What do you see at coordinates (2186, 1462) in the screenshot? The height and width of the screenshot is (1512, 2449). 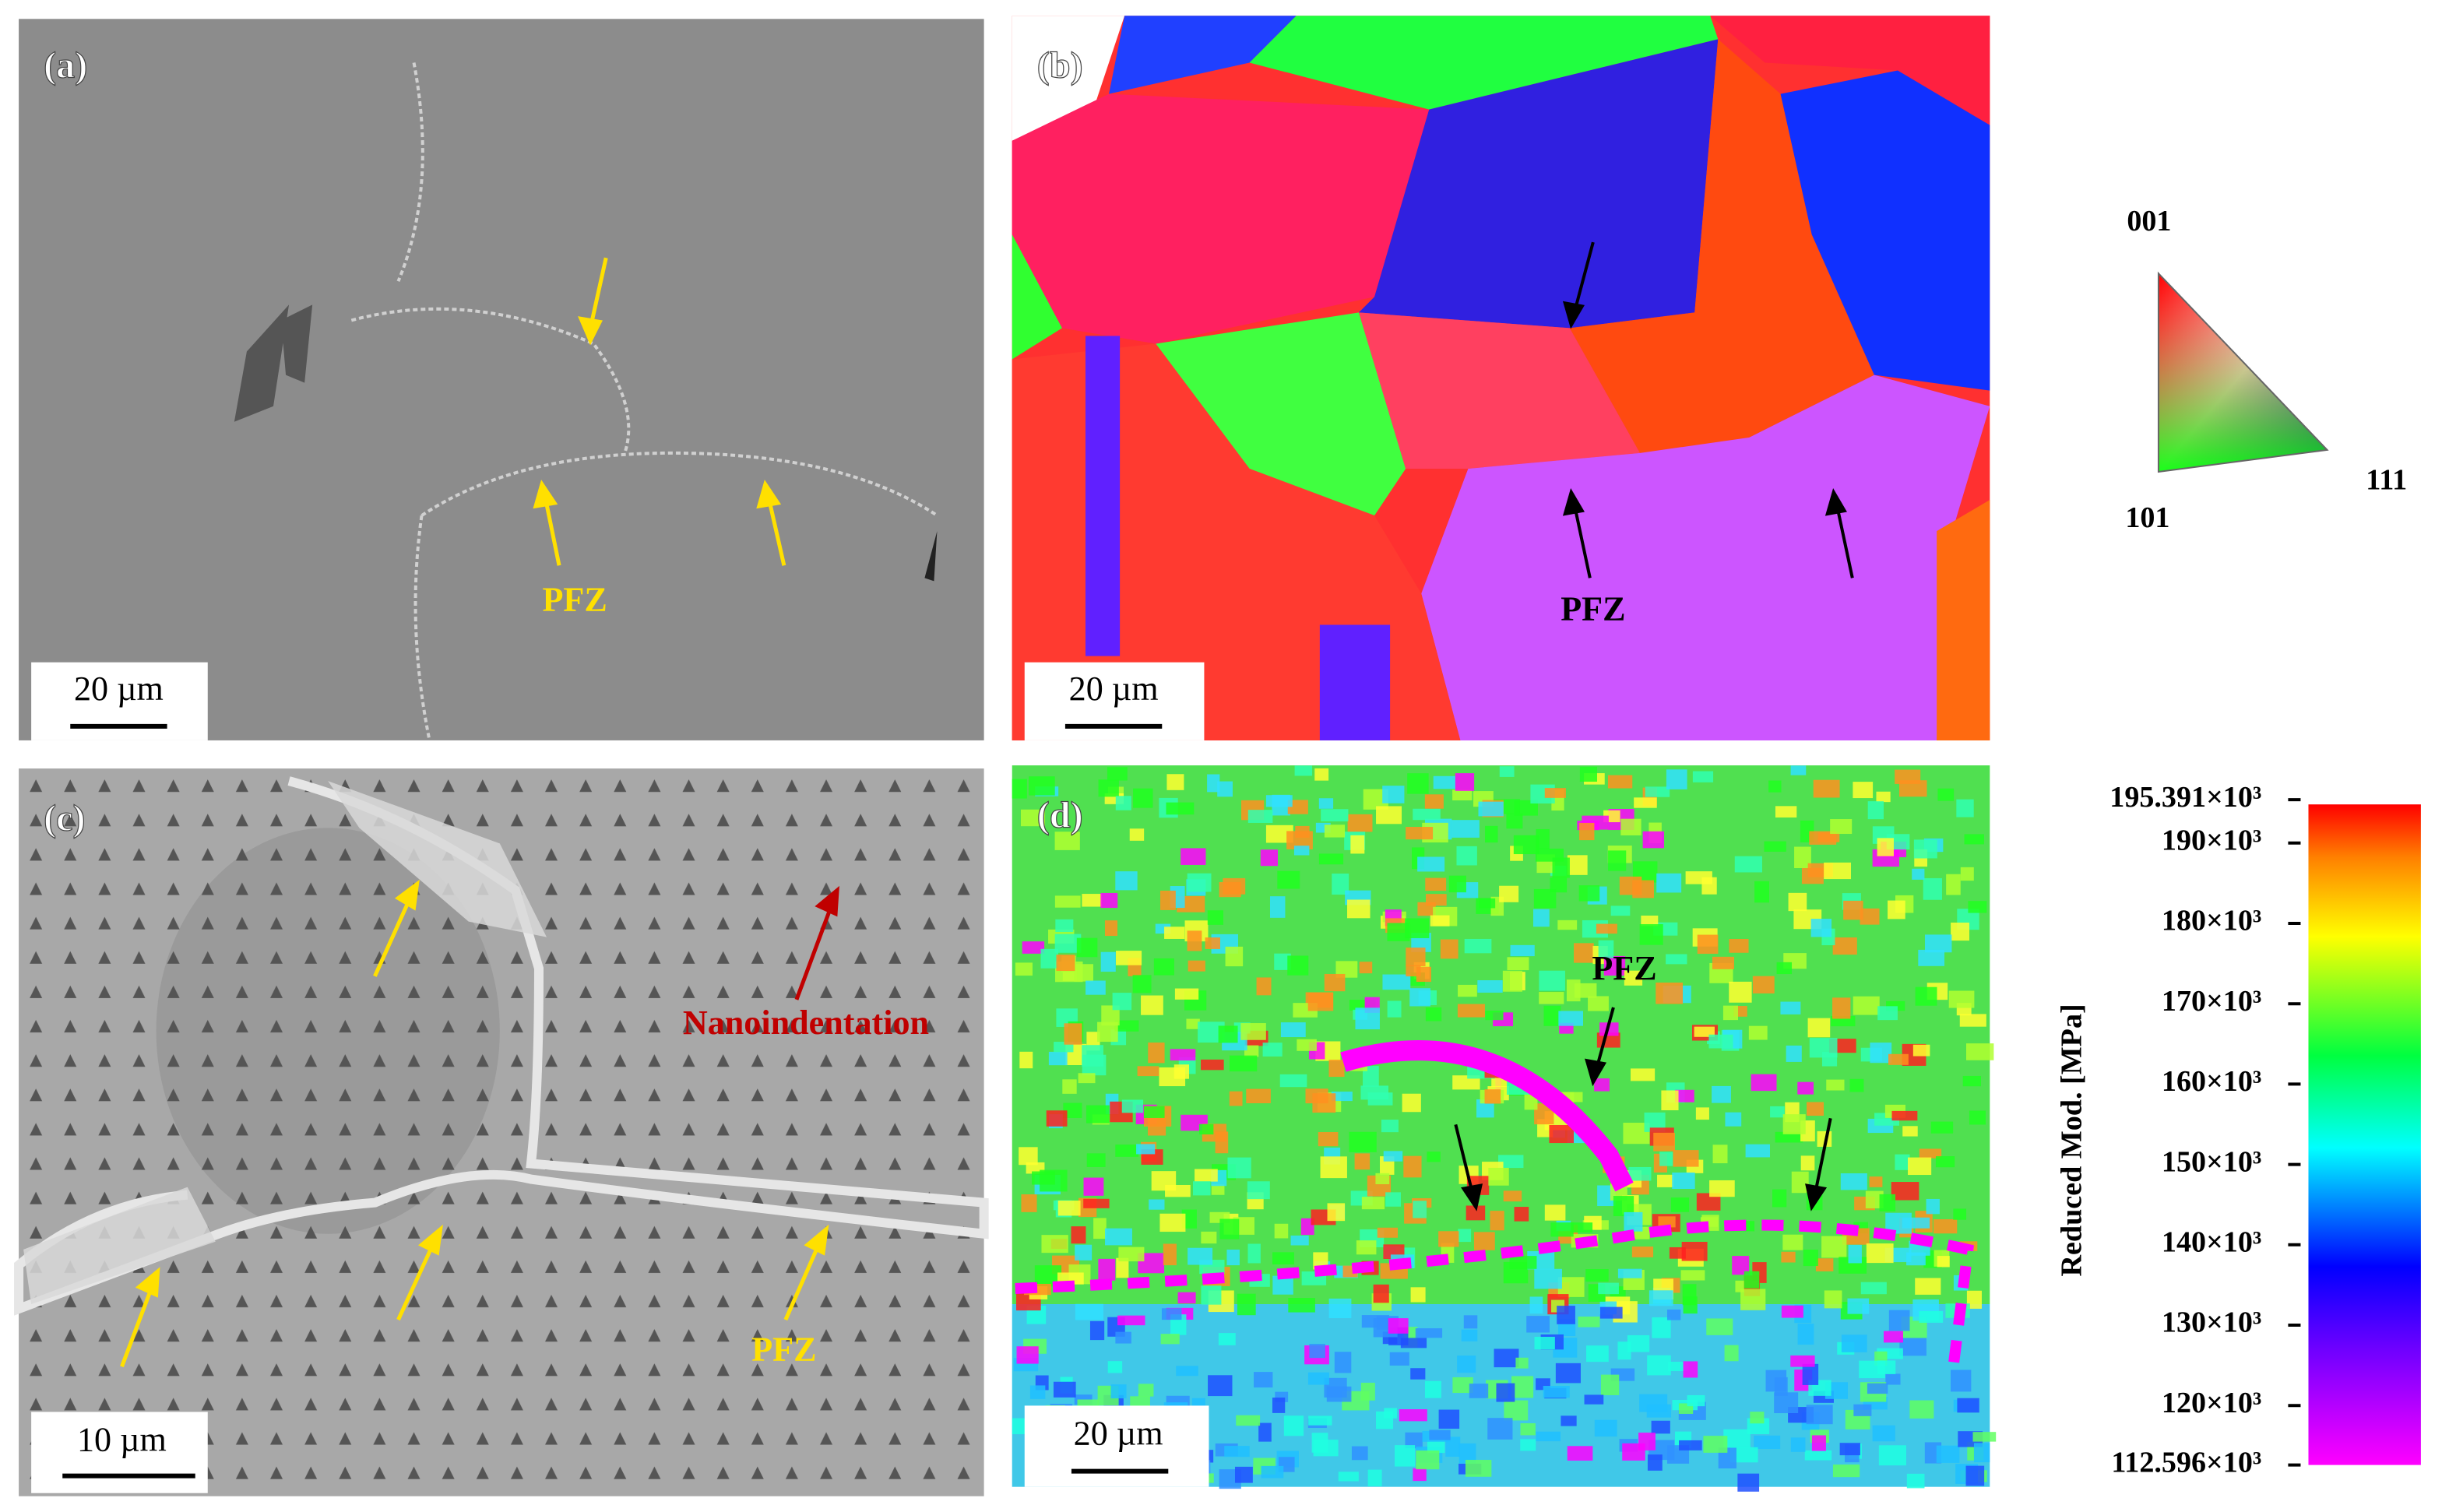 I see `colorbar-tick-label: 112.596×10³` at bounding box center [2186, 1462].